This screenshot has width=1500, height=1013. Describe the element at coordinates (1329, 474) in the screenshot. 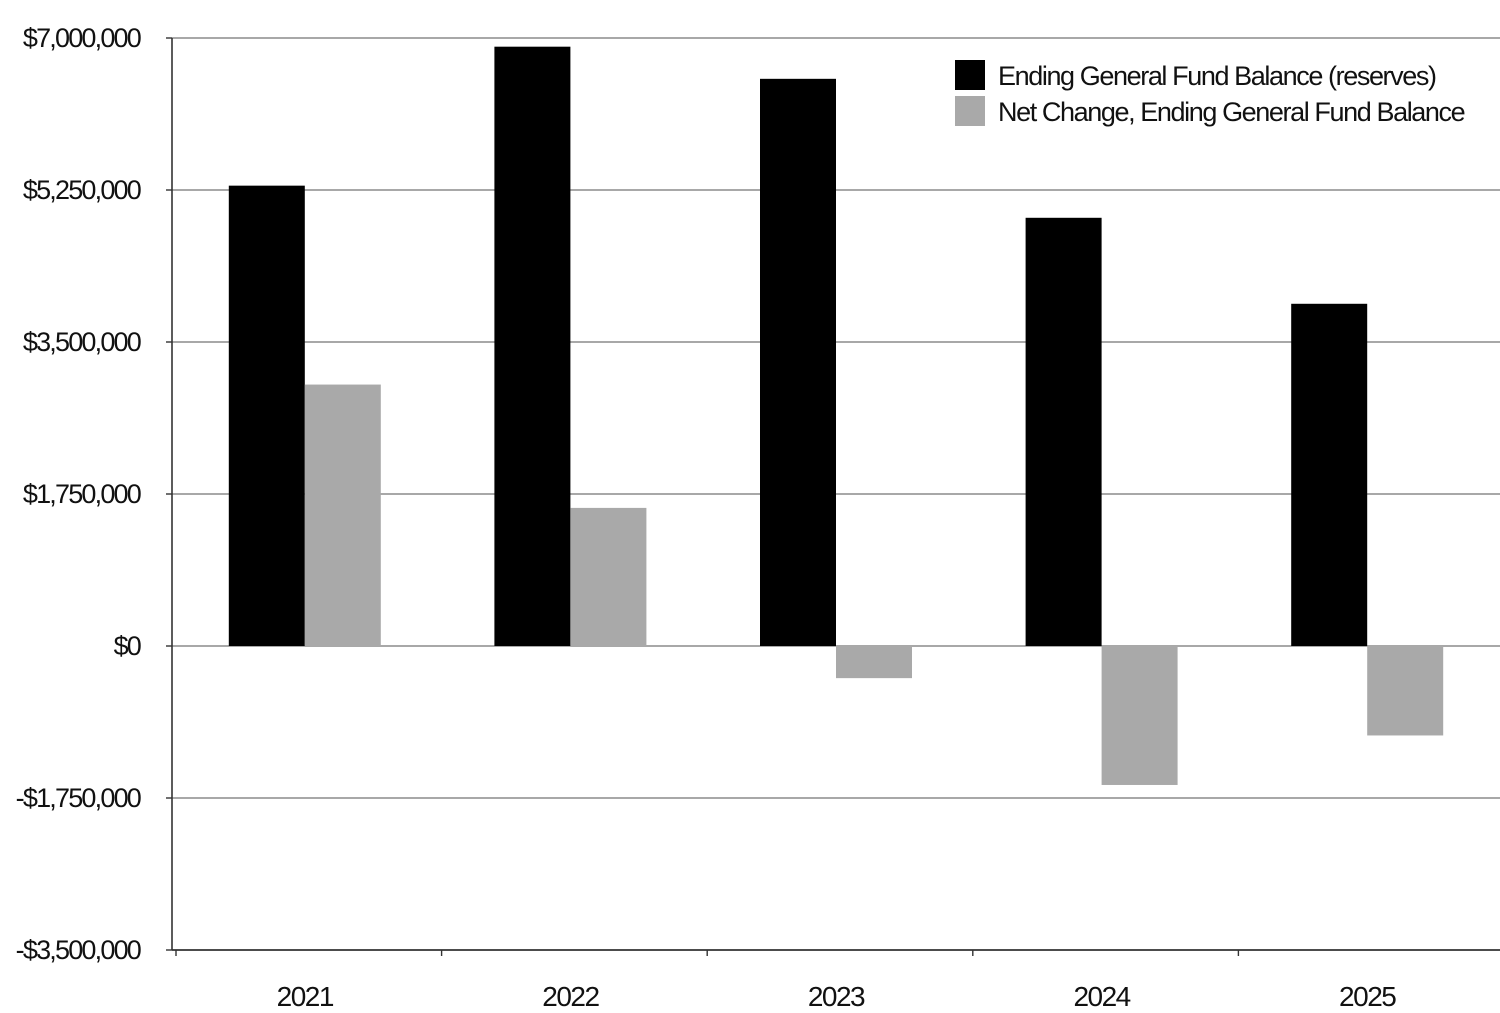

I see `bar-ending-balance-2025` at that location.